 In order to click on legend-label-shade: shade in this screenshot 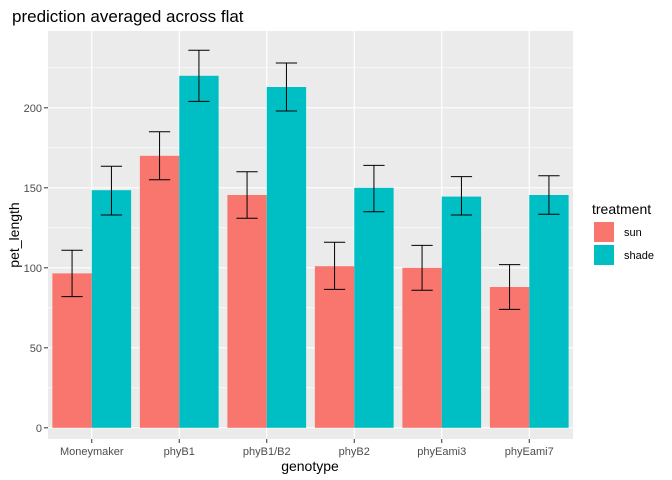, I will do `click(639, 256)`.